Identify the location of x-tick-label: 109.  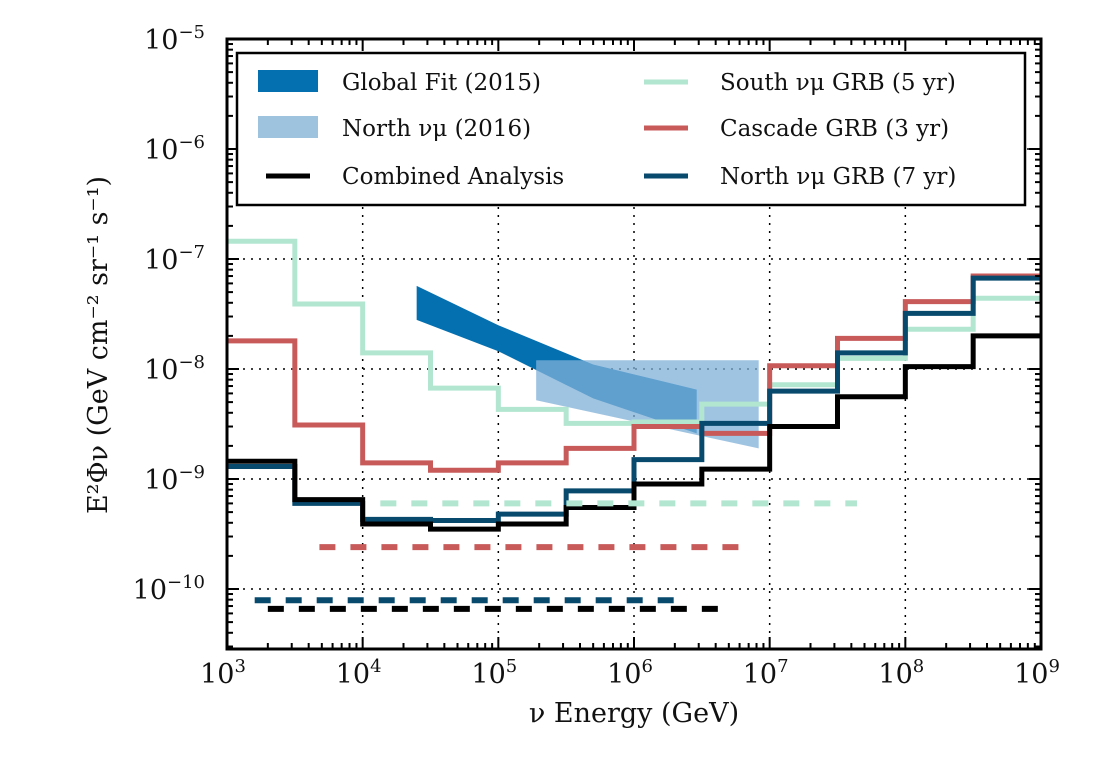
(1037, 673).